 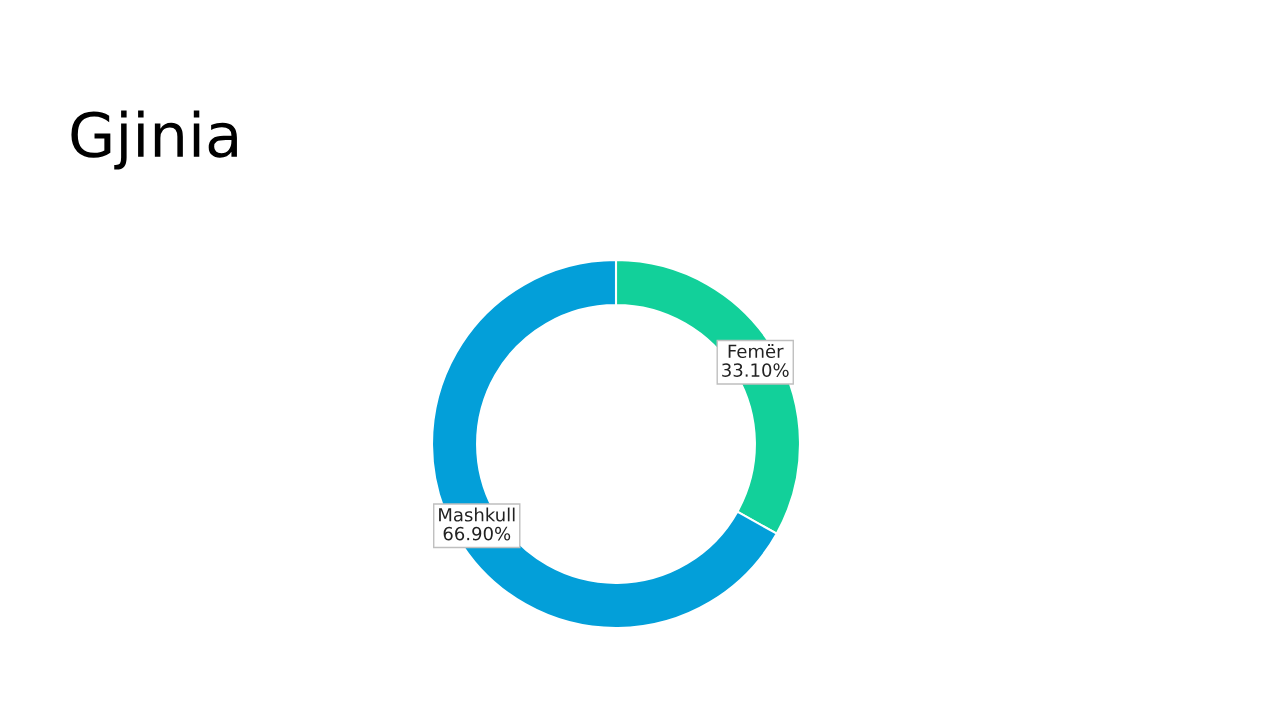 I want to click on slice-label: Mashkull, so click(x=477, y=514).